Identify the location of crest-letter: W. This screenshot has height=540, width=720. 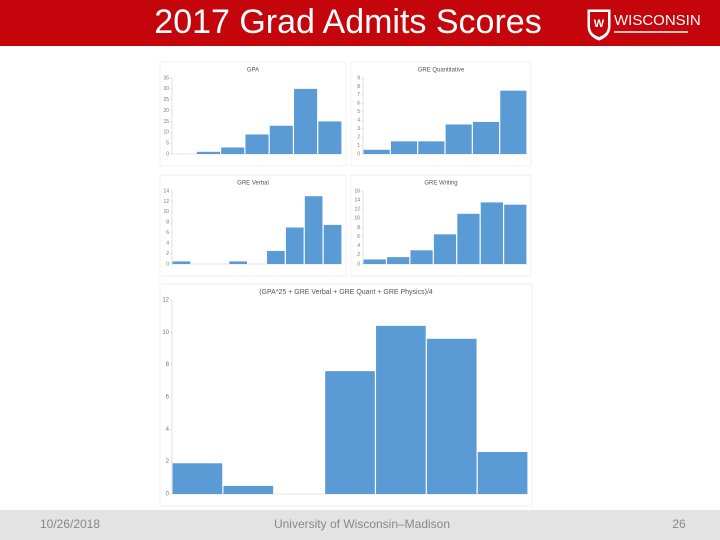
(599, 24).